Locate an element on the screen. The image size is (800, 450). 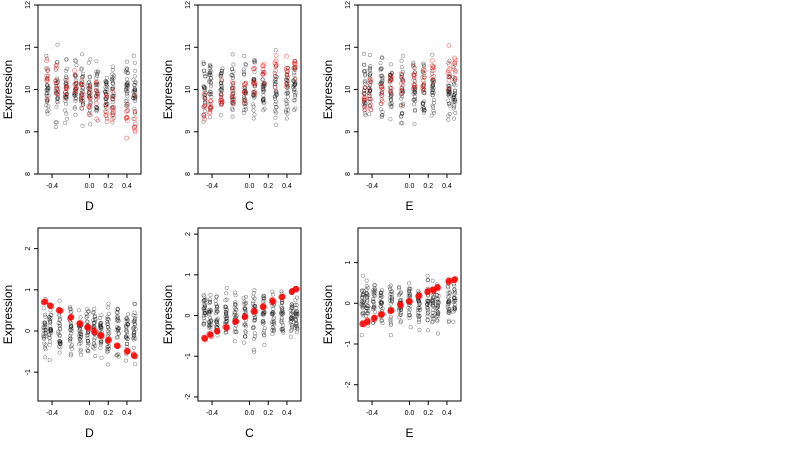
y-tick-label: 10 is located at coordinates (28, 90).